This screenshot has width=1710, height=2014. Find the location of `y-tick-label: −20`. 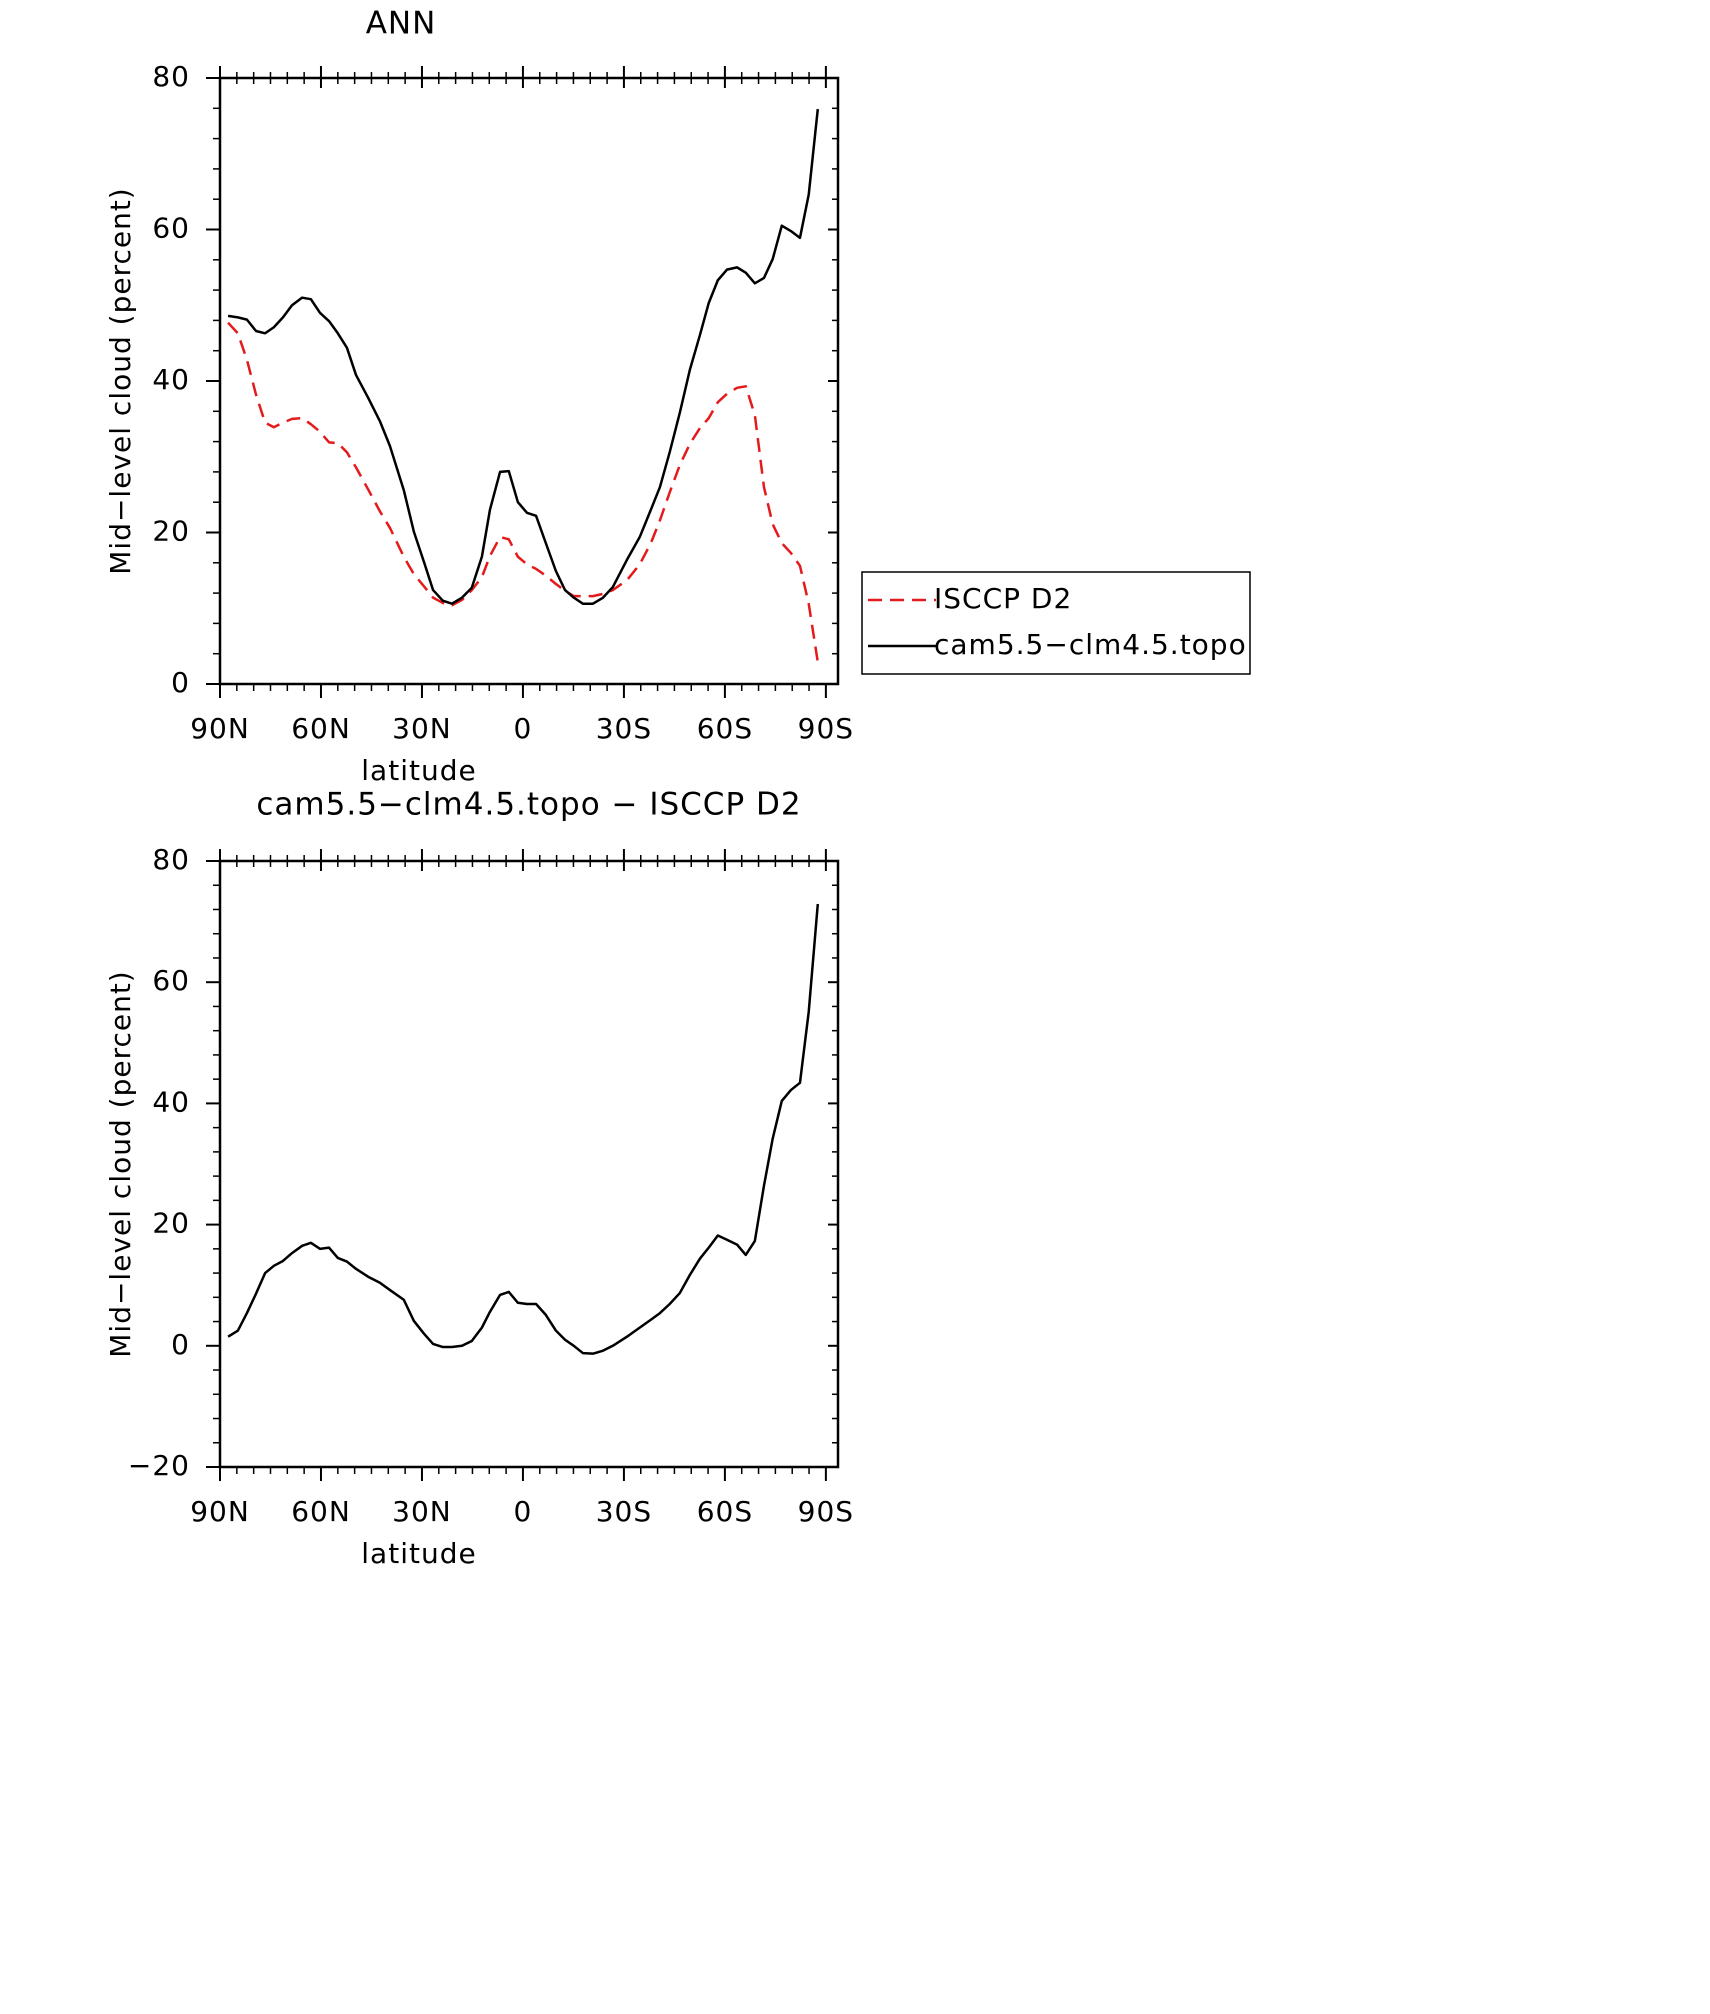

y-tick-label: −20 is located at coordinates (159, 1465).